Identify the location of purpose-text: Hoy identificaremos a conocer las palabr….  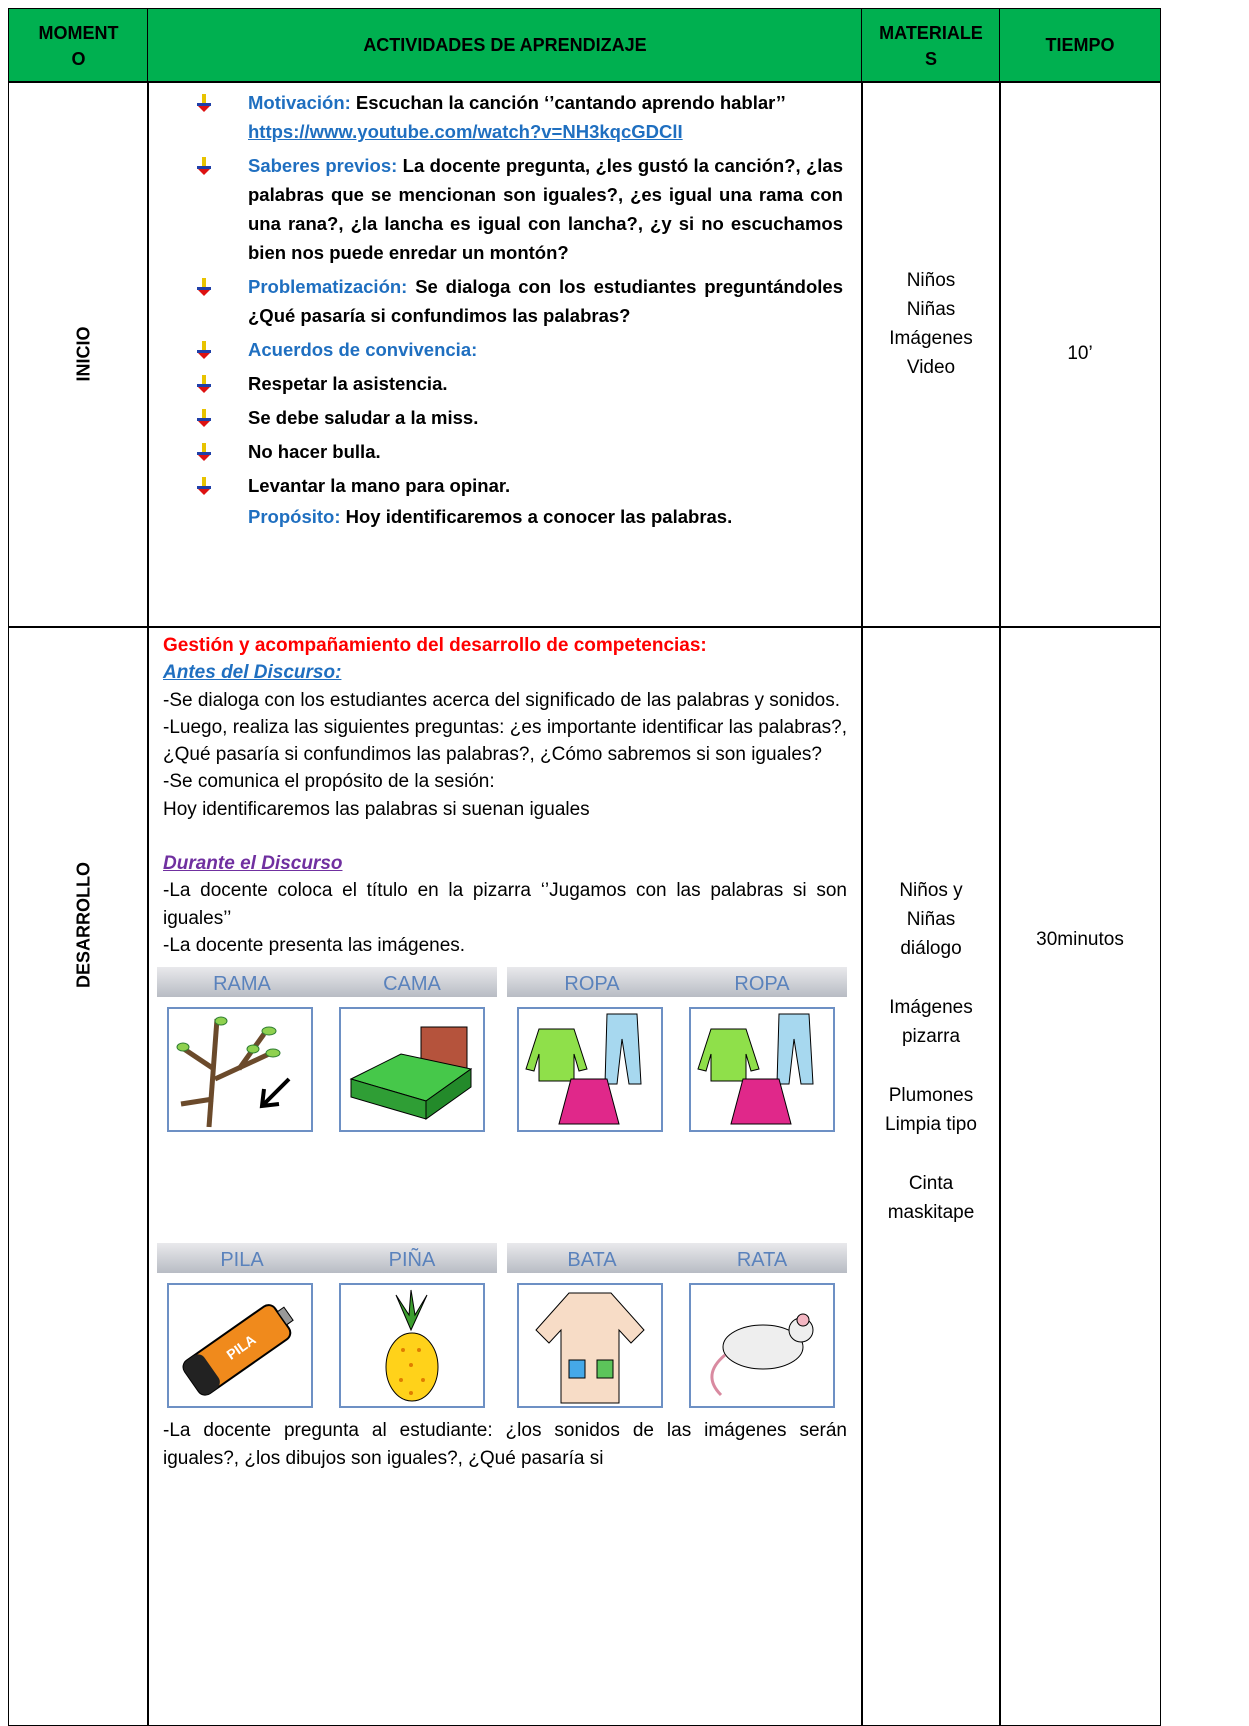
(539, 516).